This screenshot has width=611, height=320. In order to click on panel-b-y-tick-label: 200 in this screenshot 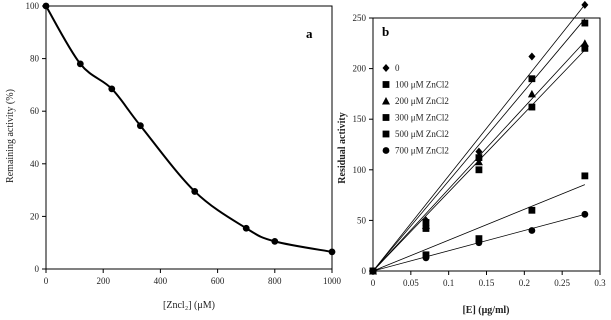, I will do `click(360, 69)`.